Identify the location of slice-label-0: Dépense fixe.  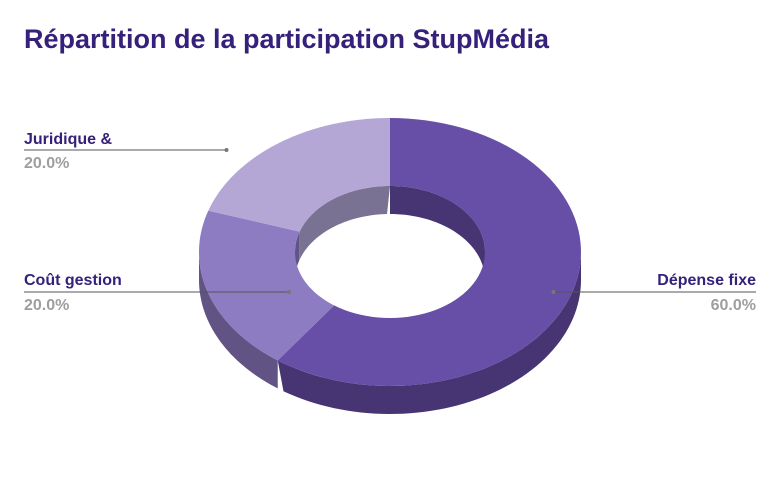
(706, 280).